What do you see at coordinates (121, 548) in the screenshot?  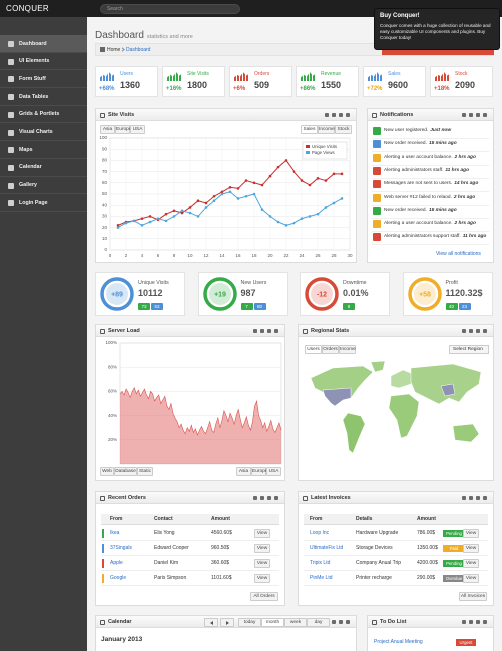 I see `table-cell: 37Singals` at bounding box center [121, 548].